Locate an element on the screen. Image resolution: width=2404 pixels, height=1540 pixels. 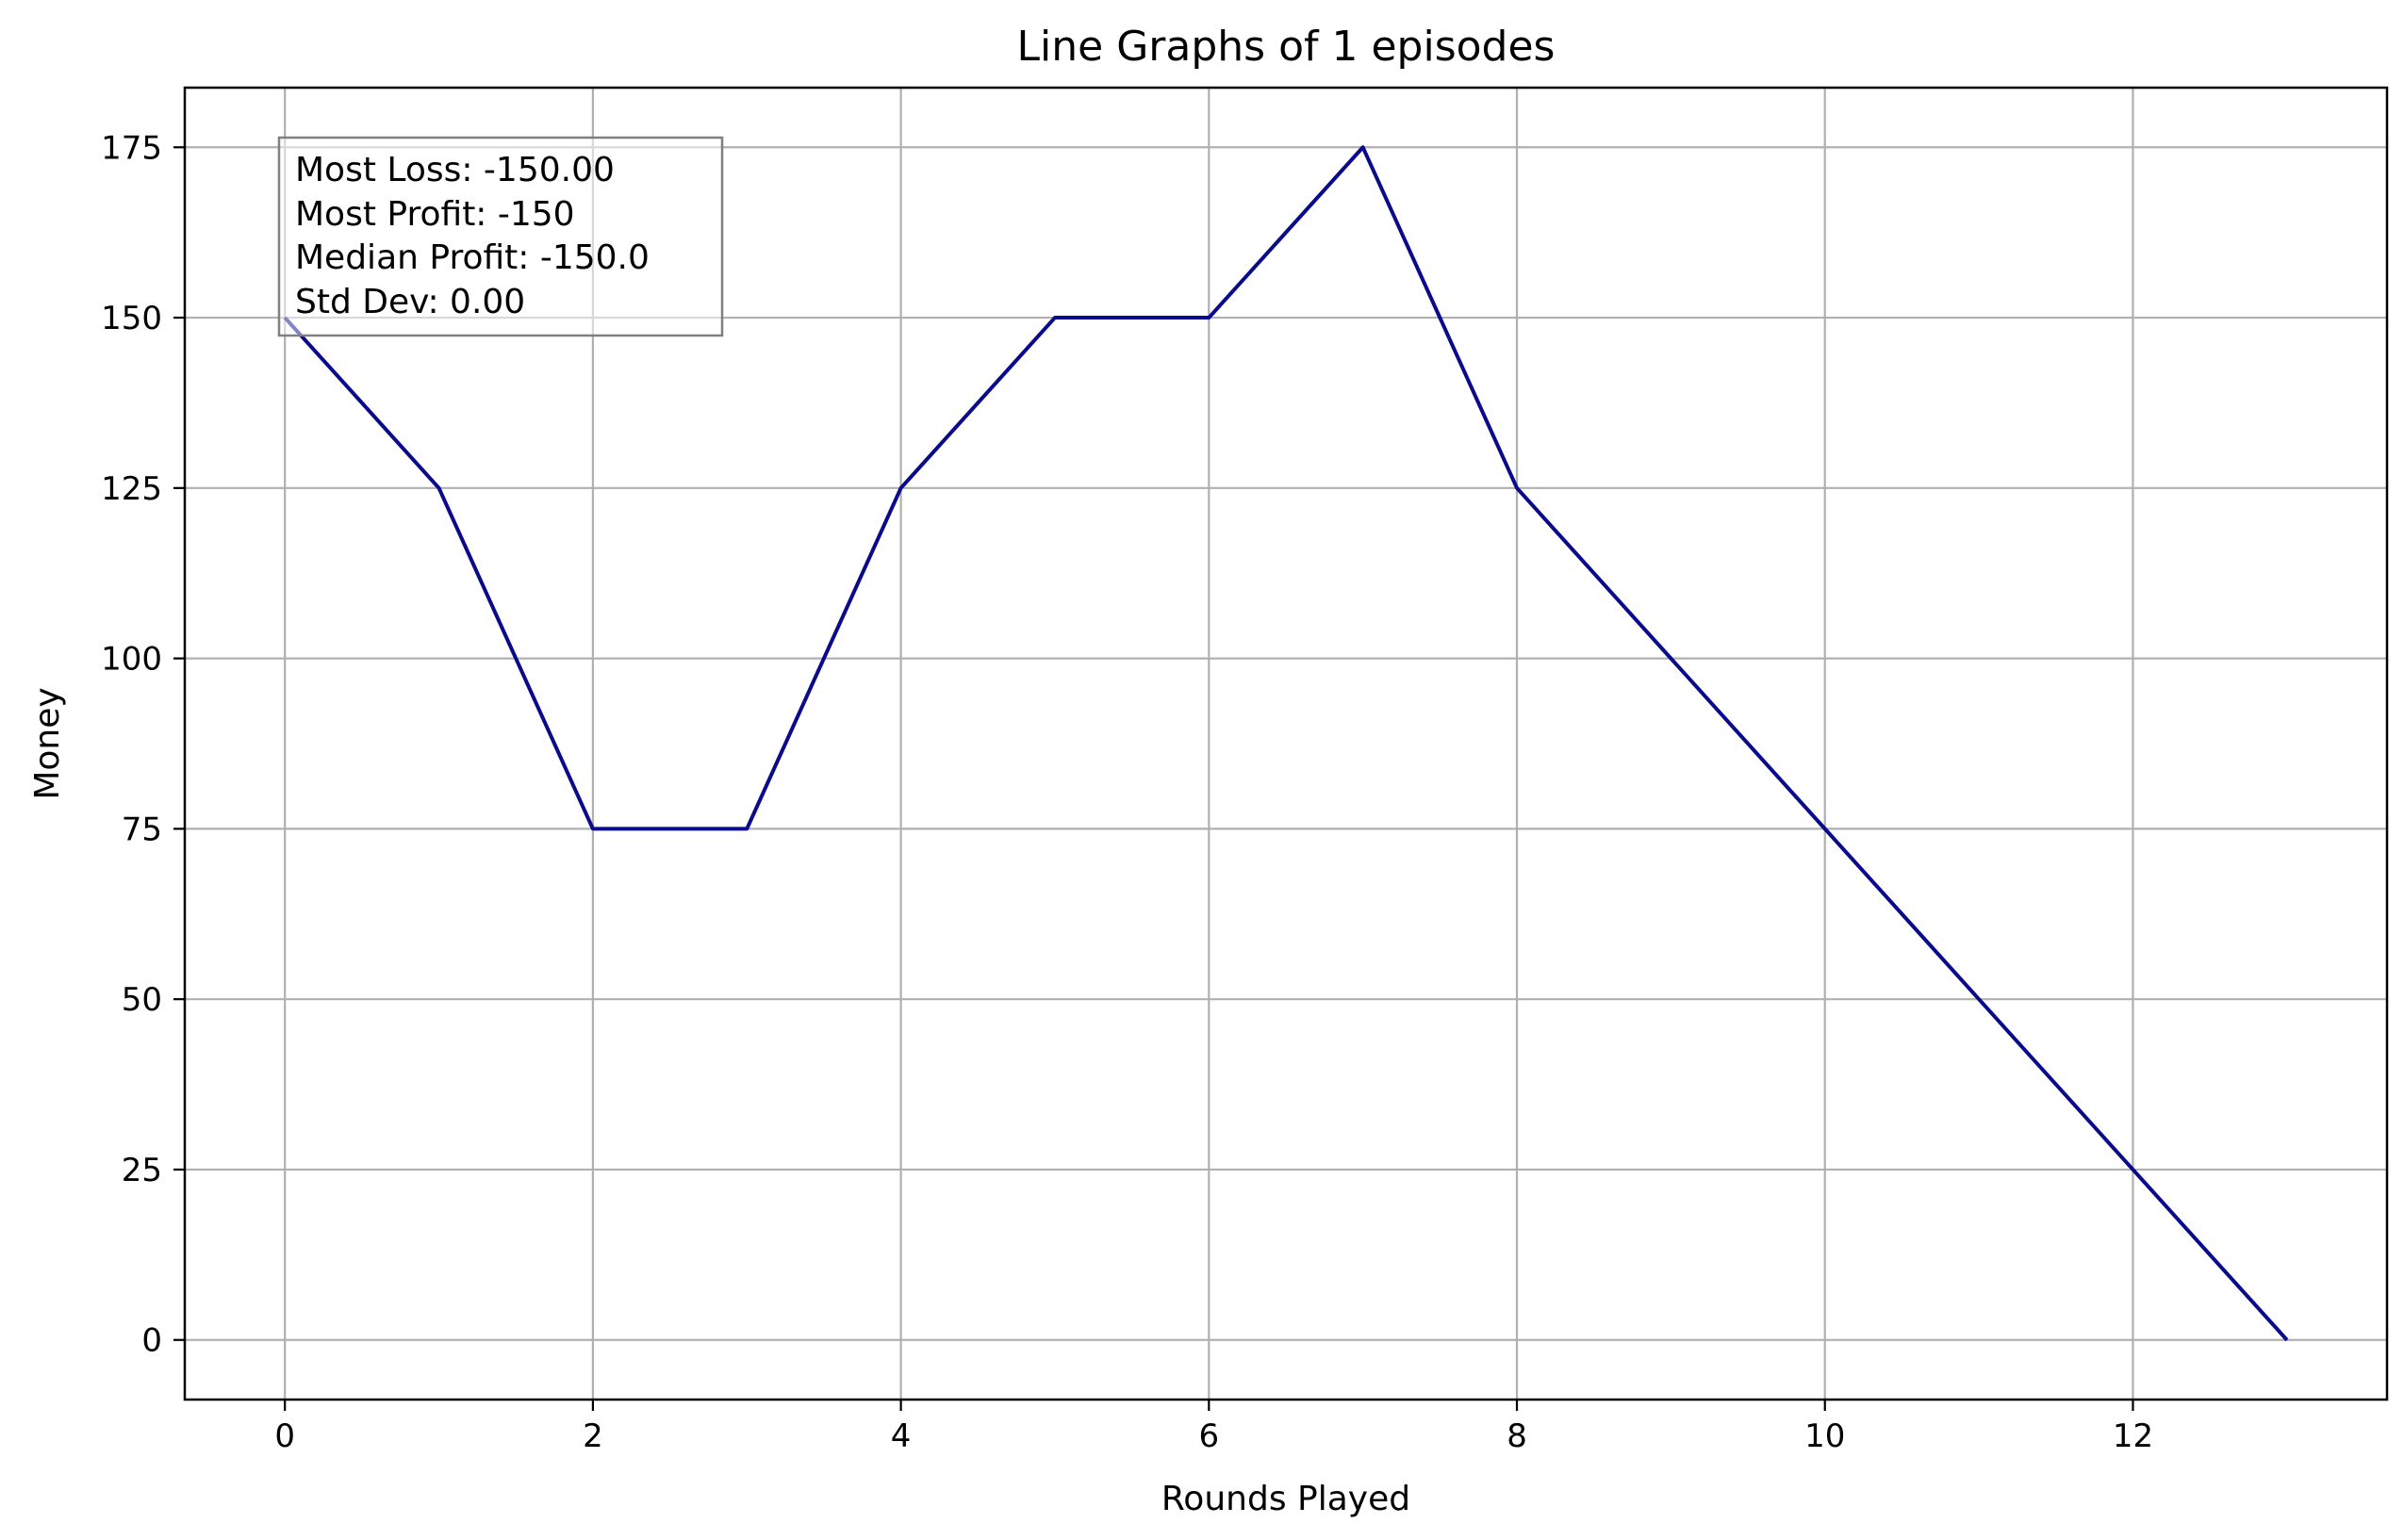
x-tick-label: 6 is located at coordinates (1209, 1436).